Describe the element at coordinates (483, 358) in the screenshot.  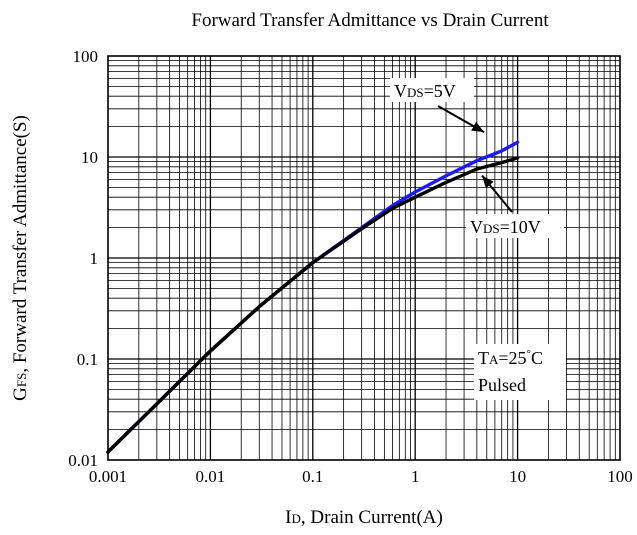
I see `annotation-ta-main: T` at that location.